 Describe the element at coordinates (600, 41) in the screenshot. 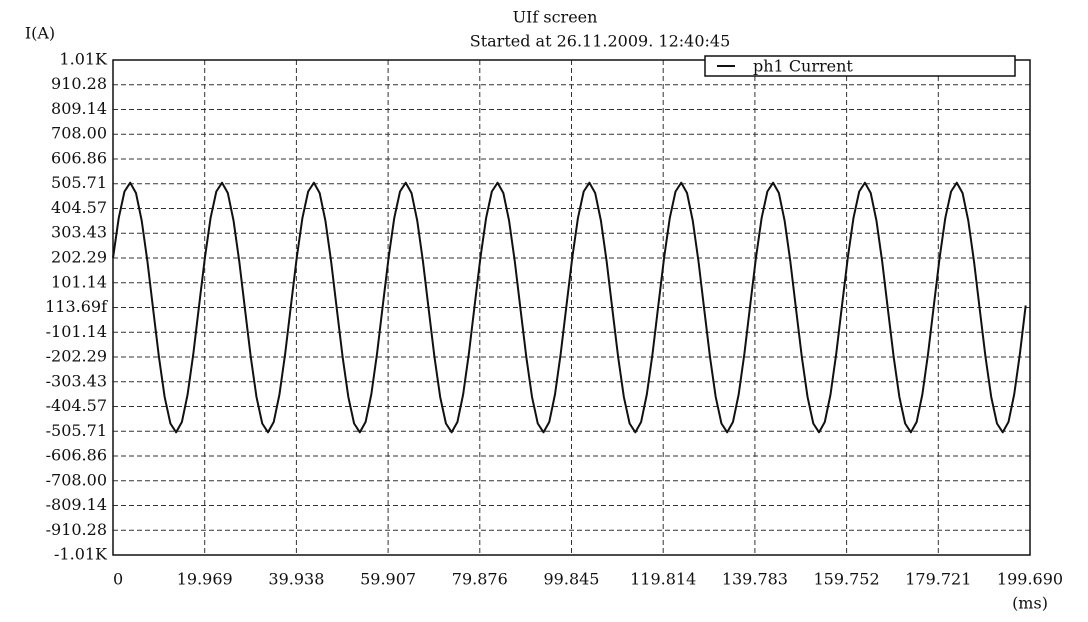

I see `chart-subtitle: Started at 26.11.2009. 12:40:45` at that location.